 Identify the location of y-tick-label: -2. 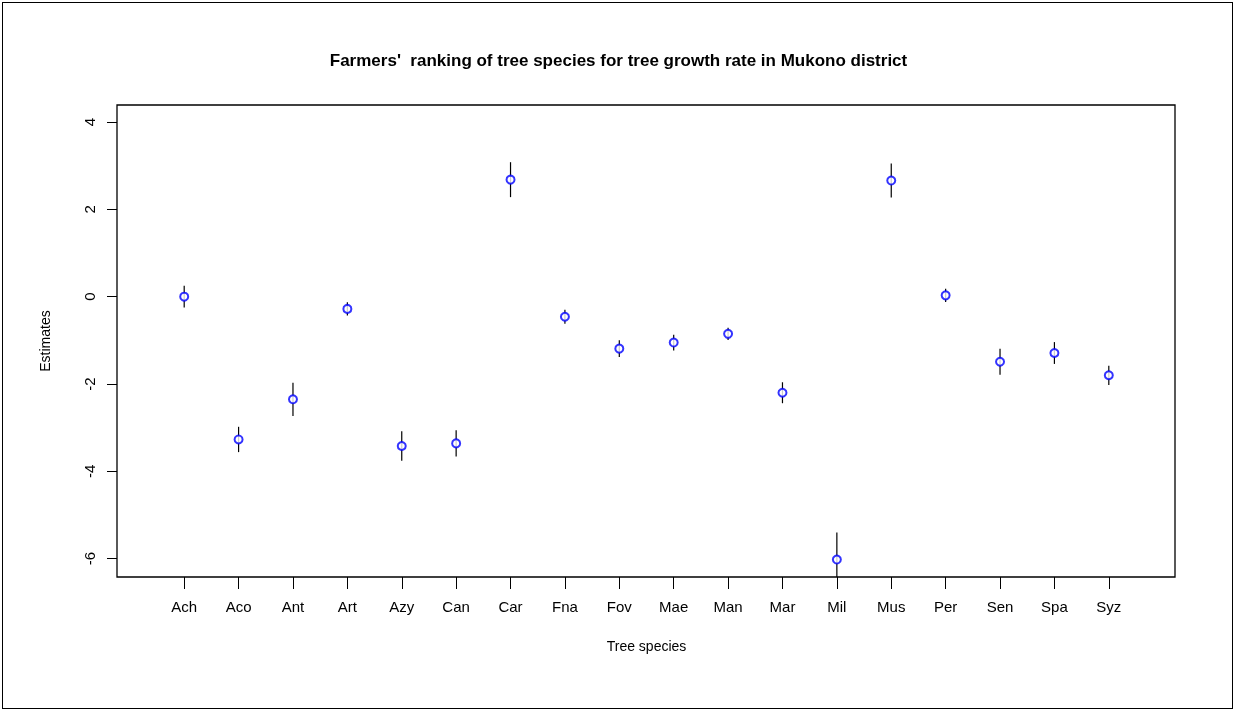
(89, 384).